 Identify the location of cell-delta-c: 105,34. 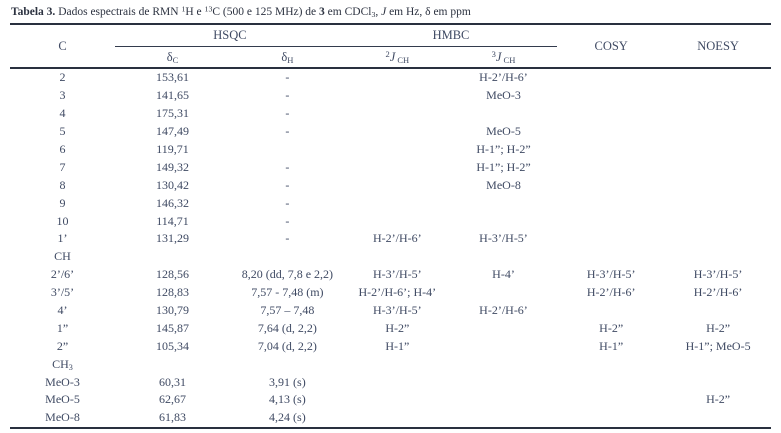
(172, 345).